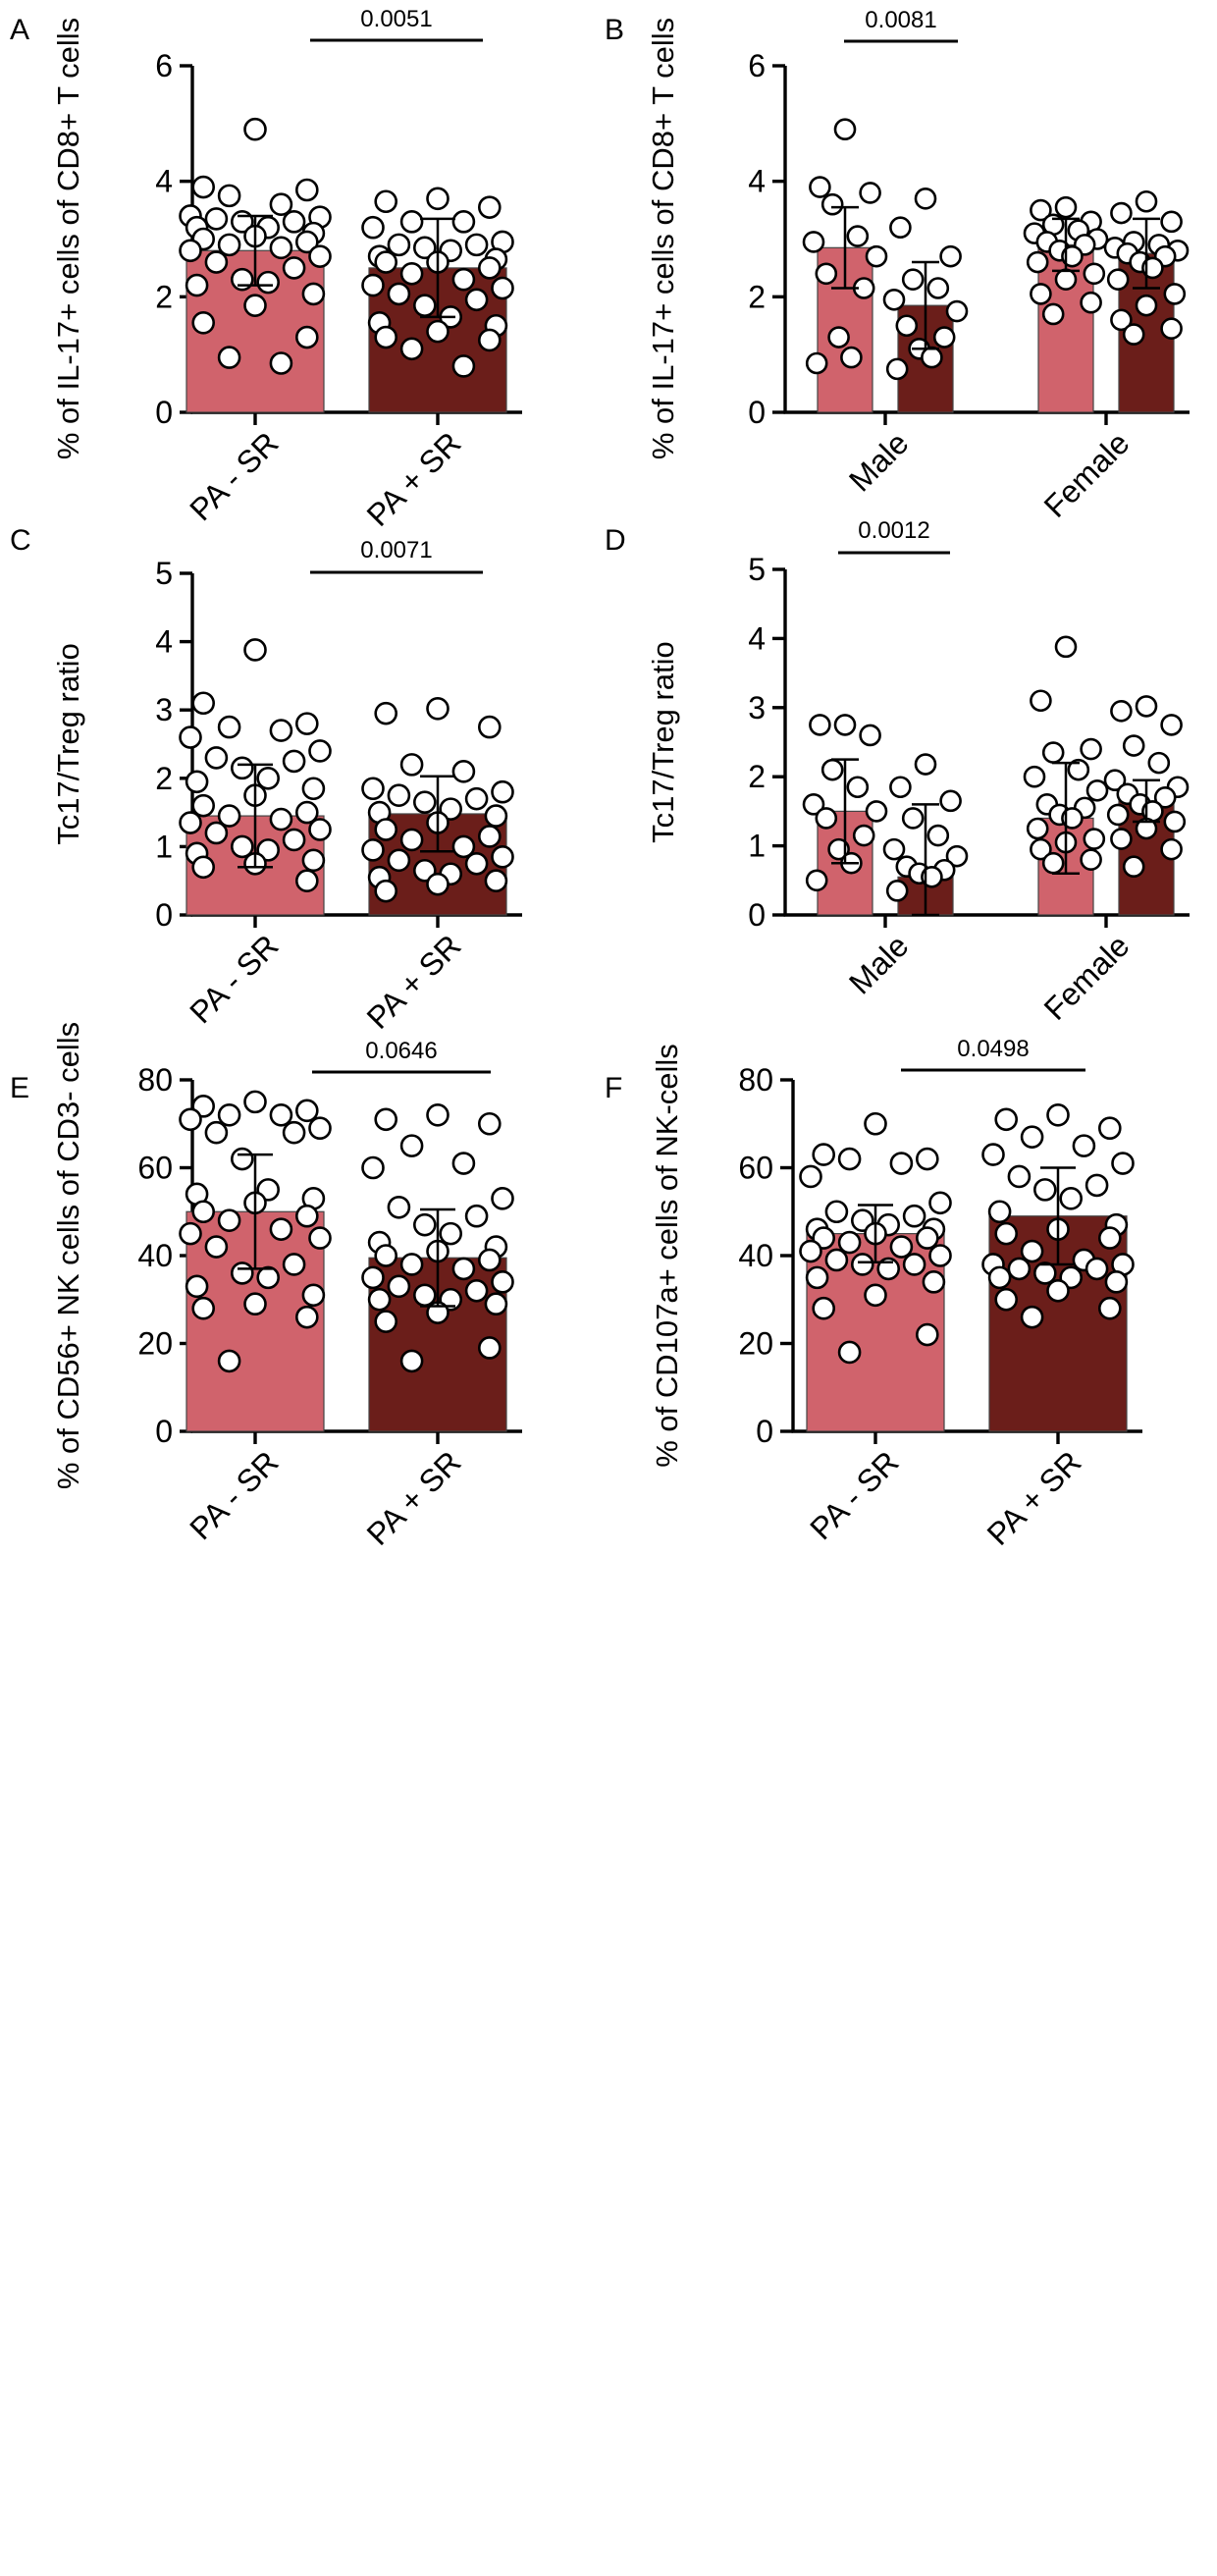 This screenshot has width=1217, height=2576. Describe the element at coordinates (757, 707) in the screenshot. I see `y-tick-label: 3` at that location.